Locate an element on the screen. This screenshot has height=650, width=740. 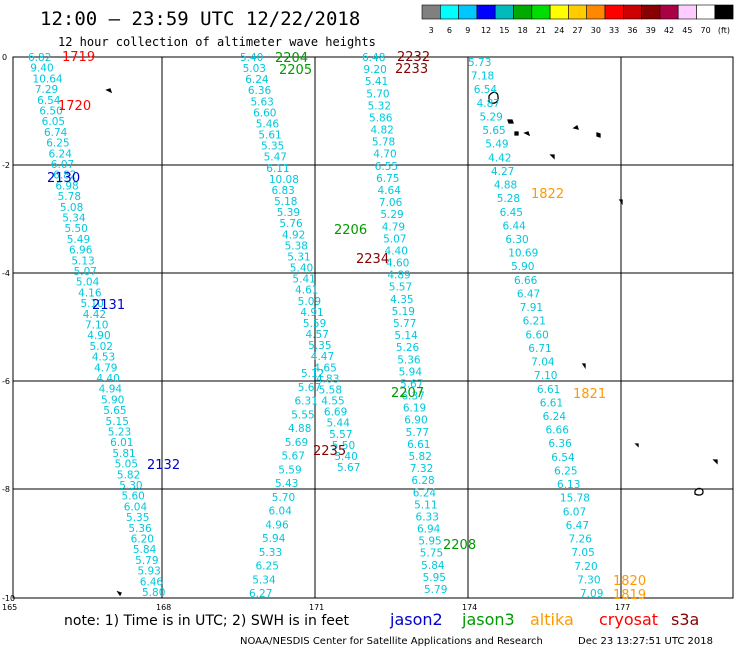
wave-height-value: 5.70 is located at coordinates (283, 498).